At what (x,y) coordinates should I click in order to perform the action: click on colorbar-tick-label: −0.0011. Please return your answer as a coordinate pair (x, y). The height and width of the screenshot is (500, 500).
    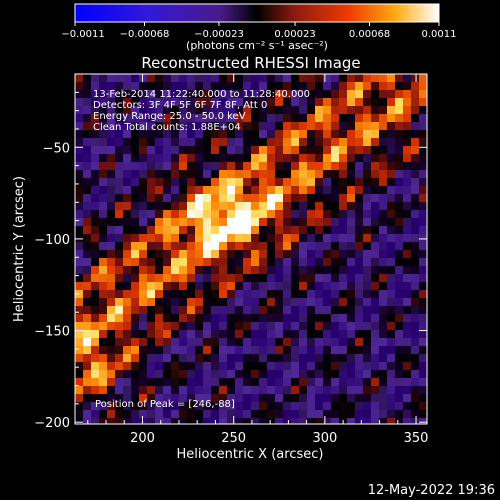
    Looking at the image, I should click on (82, 34).